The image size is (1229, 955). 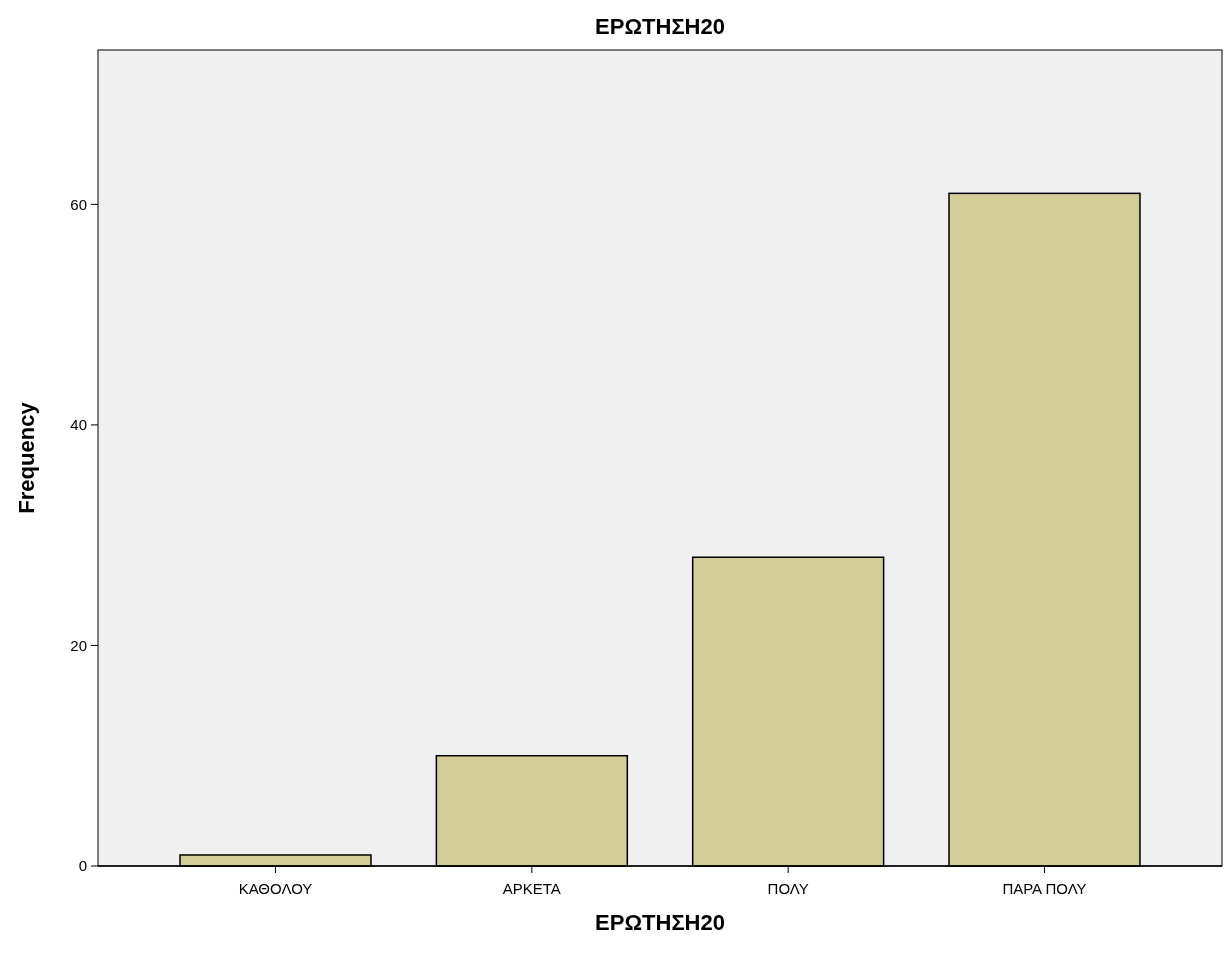 I want to click on y-tick-label: 60, so click(x=78, y=204).